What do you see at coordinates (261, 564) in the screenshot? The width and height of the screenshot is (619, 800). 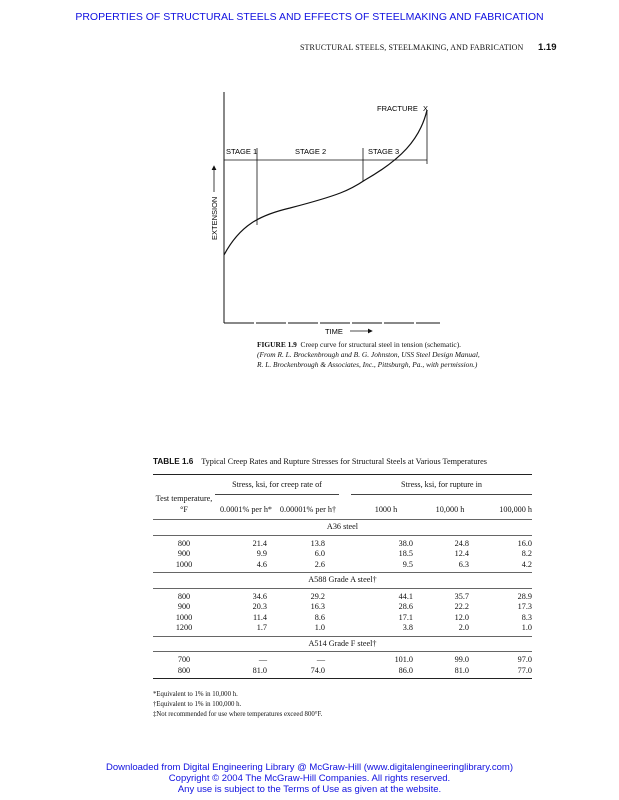 I see `table-cell: 4.6` at bounding box center [261, 564].